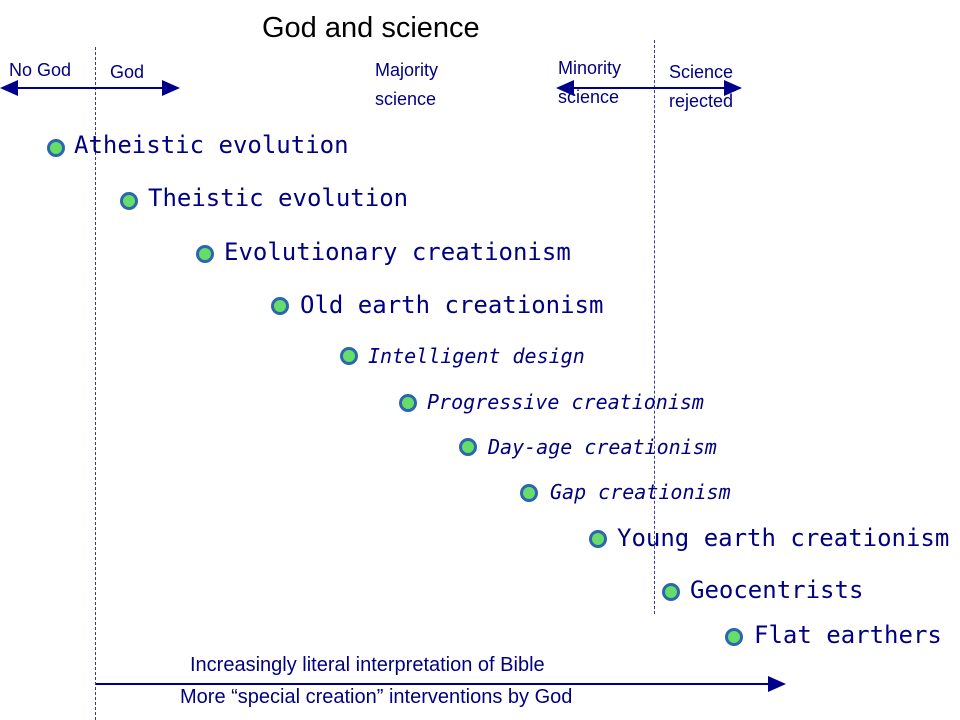 This screenshot has width=960, height=720. What do you see at coordinates (654, 327) in the screenshot?
I see `science-rejected-divider-line` at bounding box center [654, 327].